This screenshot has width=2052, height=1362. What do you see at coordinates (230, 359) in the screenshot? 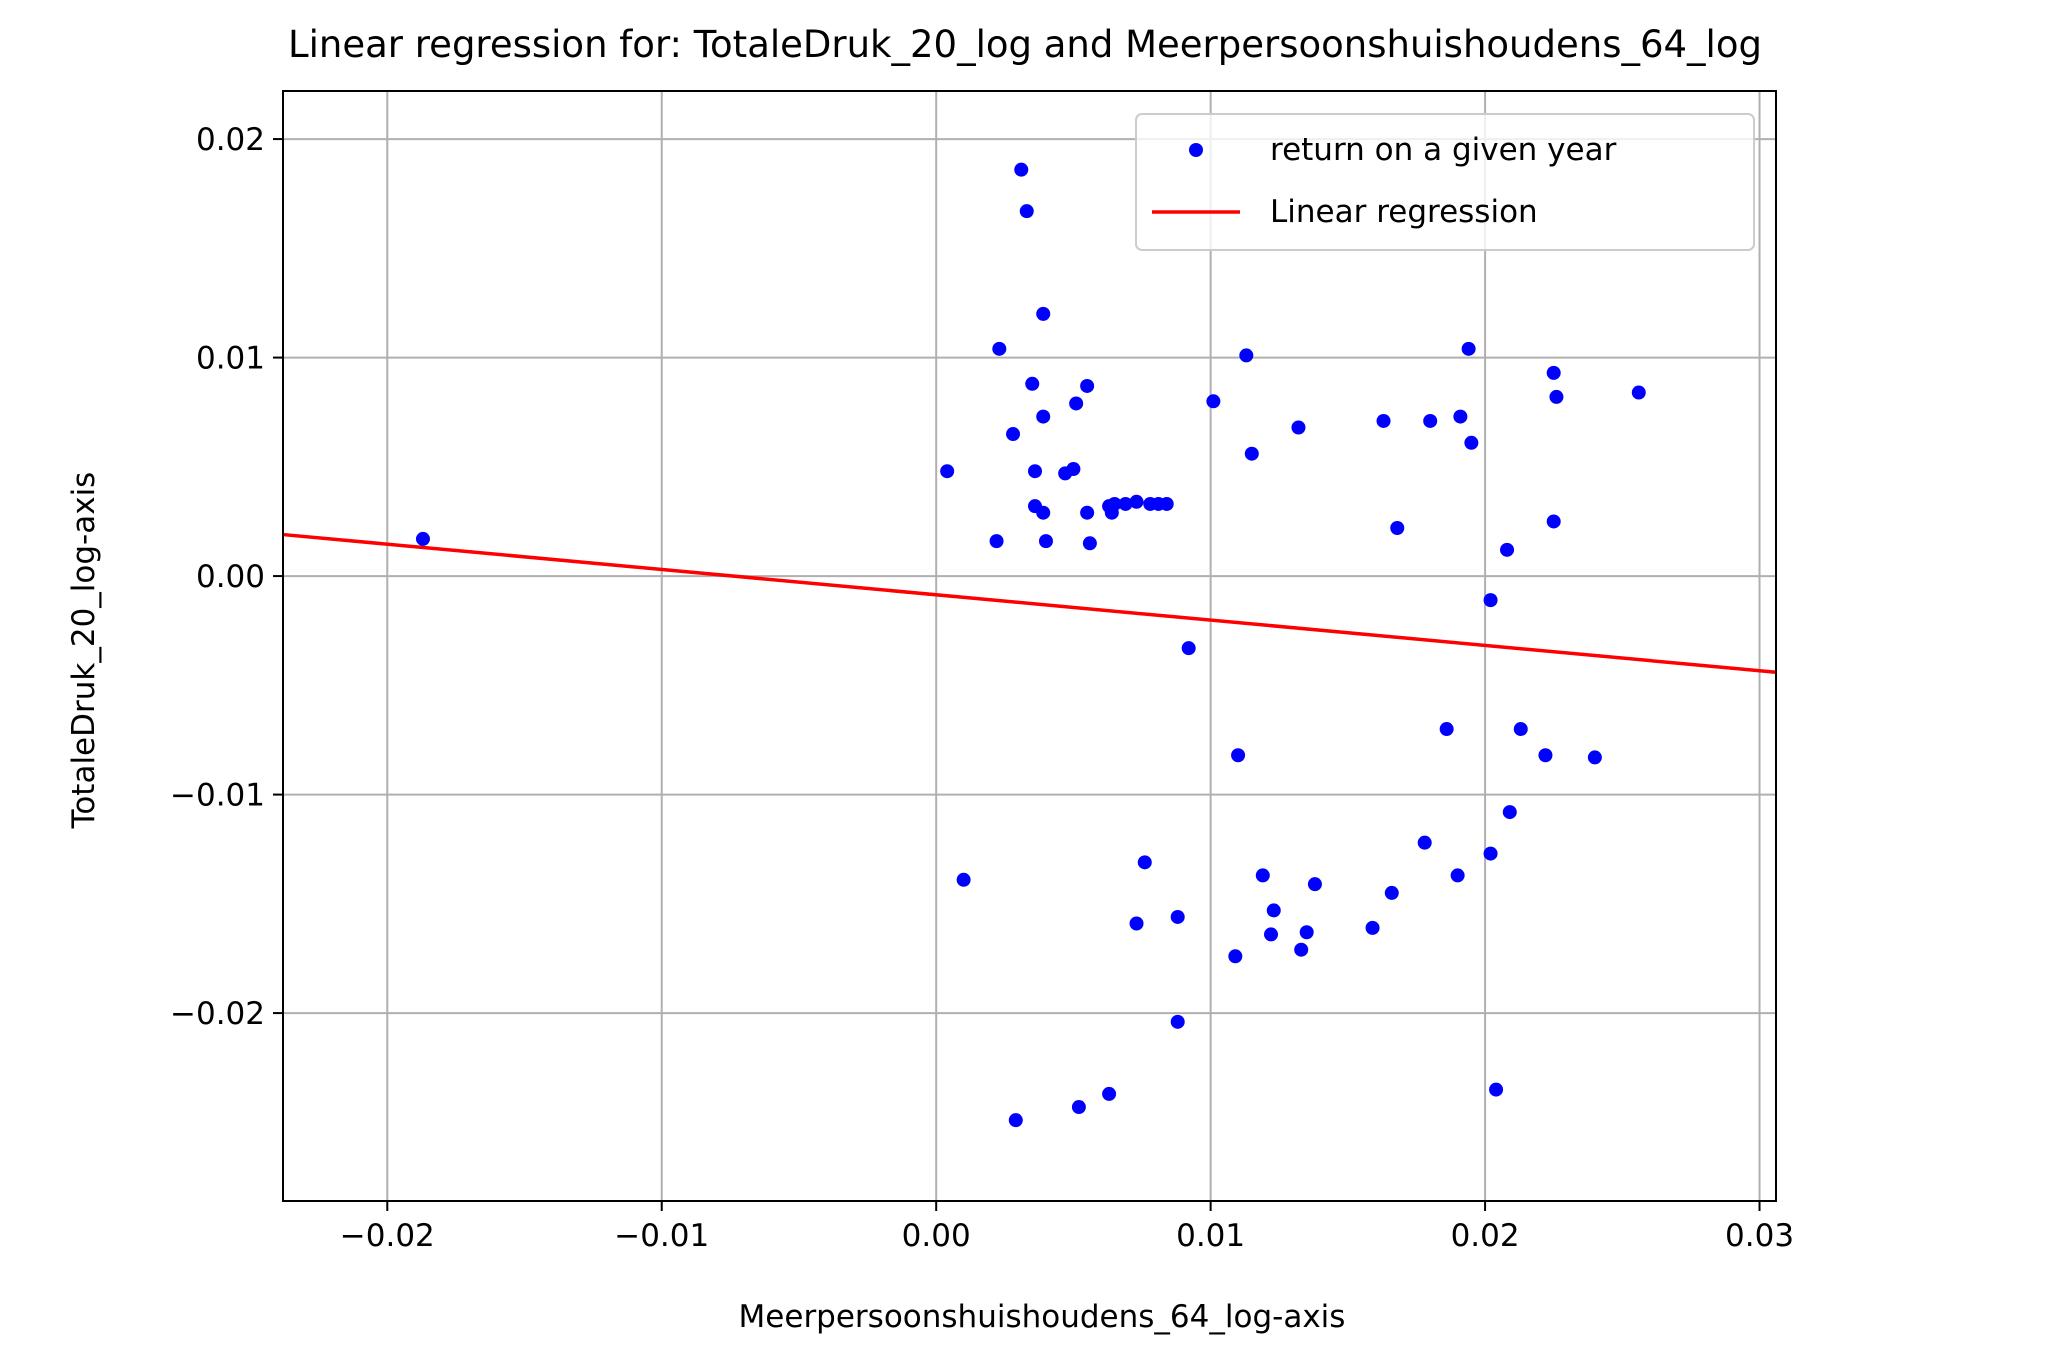
I see `y-tick-label: 0.01` at bounding box center [230, 359].